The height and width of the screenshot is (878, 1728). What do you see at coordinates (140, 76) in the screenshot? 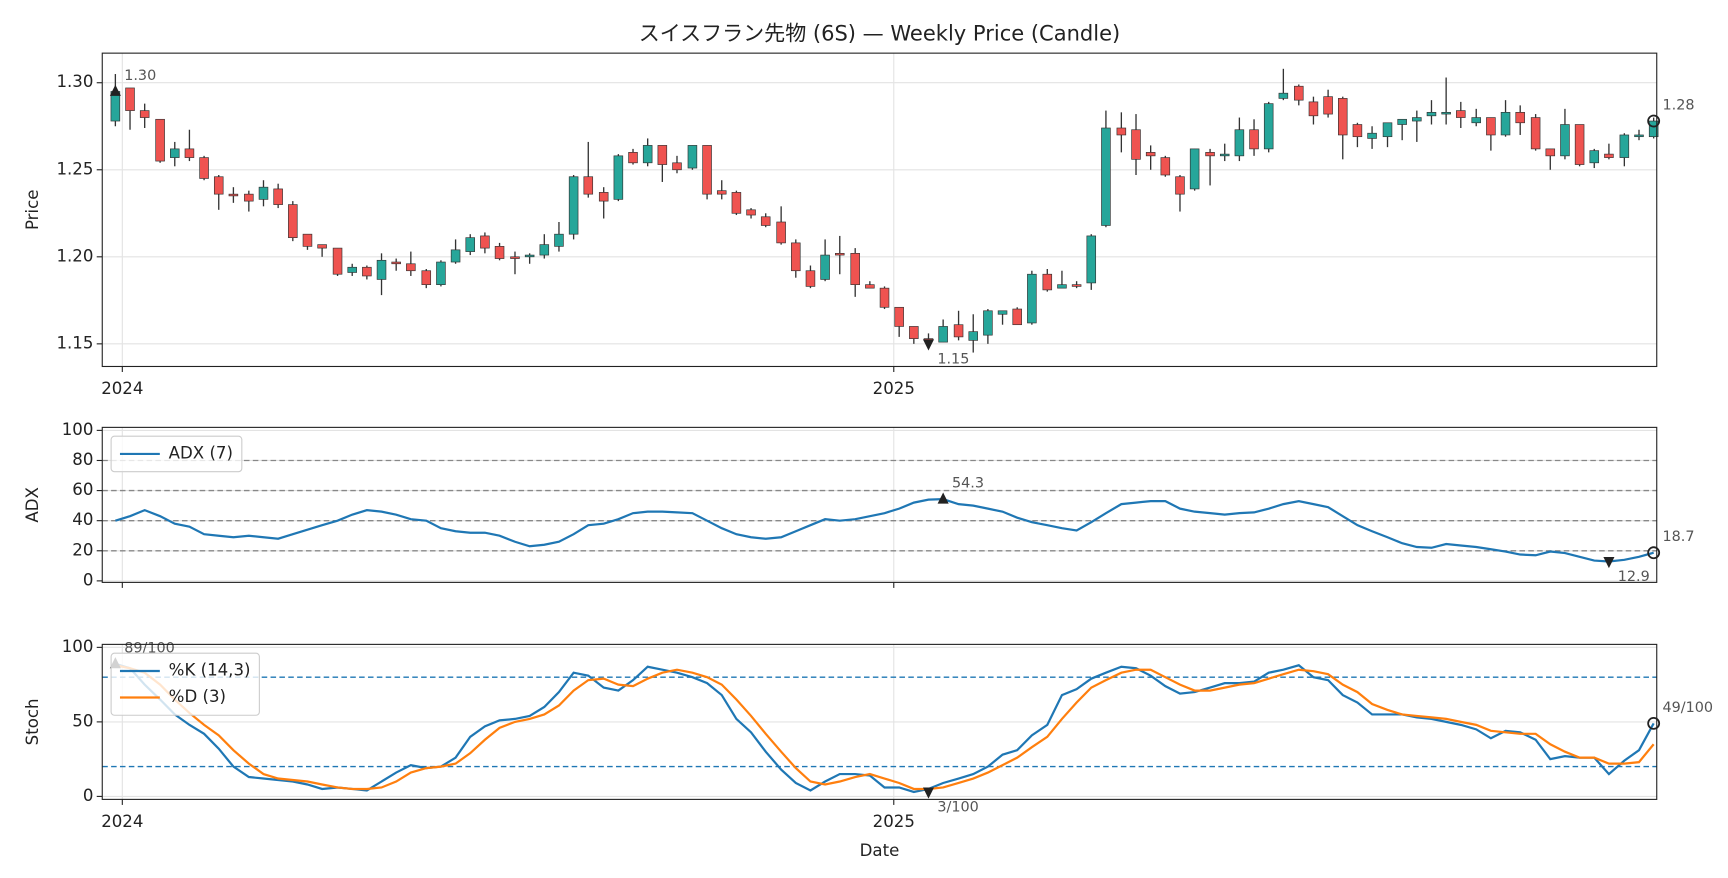
I see `annotation-label: 1.30` at bounding box center [140, 76].